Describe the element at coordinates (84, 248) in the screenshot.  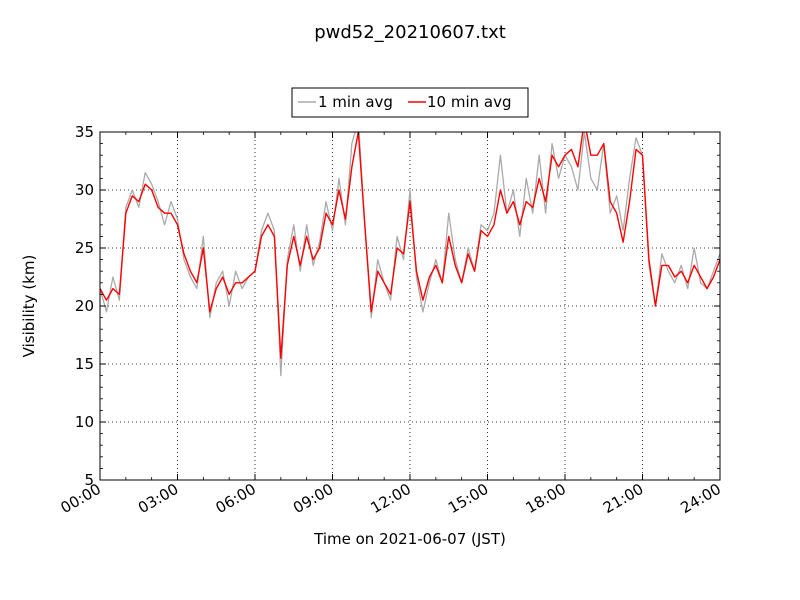
I see `y-tick-label: 25` at that location.